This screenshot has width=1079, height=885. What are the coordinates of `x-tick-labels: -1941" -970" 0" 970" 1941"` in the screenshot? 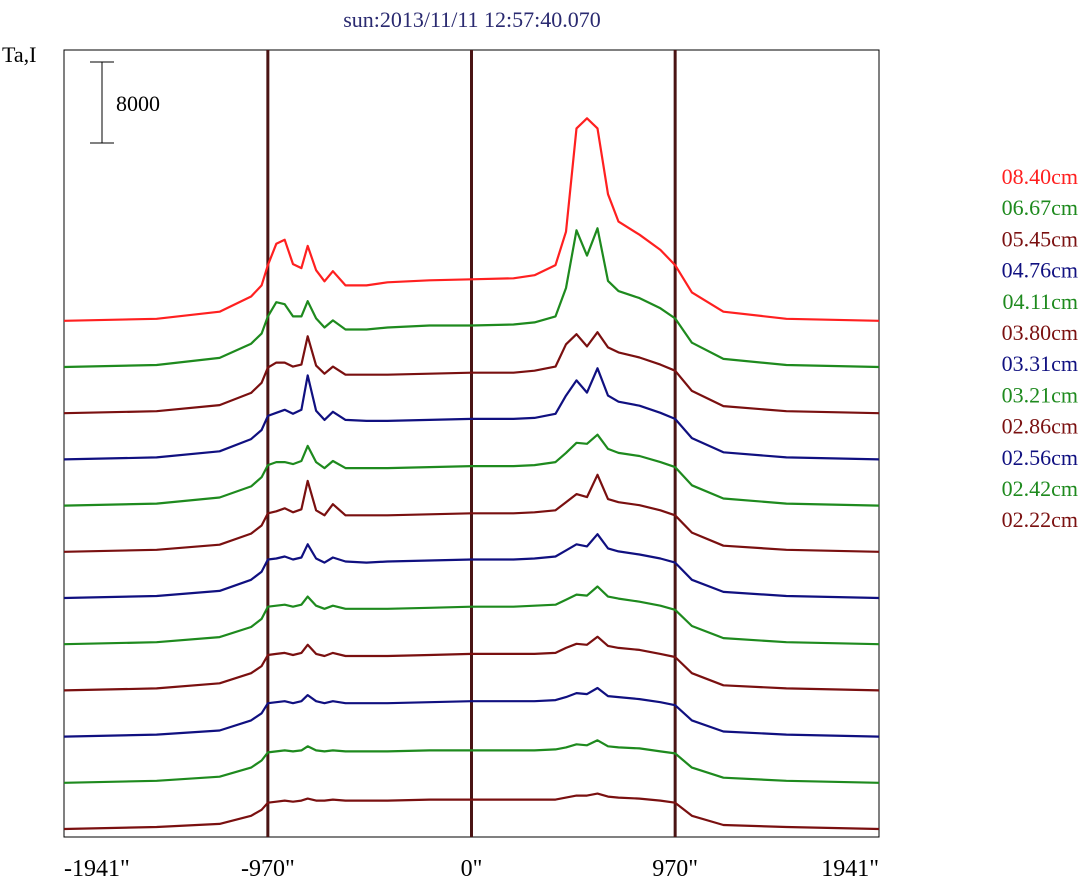 It's located at (471, 869).